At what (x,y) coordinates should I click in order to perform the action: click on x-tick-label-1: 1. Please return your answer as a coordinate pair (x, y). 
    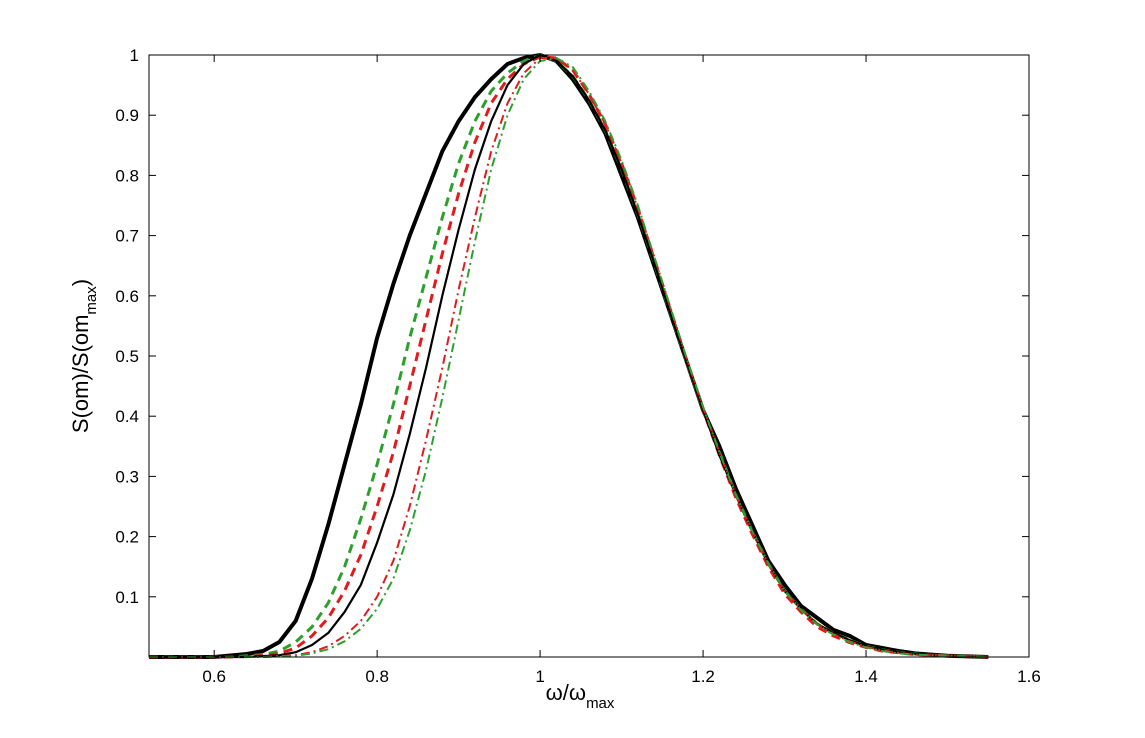
    Looking at the image, I should click on (539, 676).